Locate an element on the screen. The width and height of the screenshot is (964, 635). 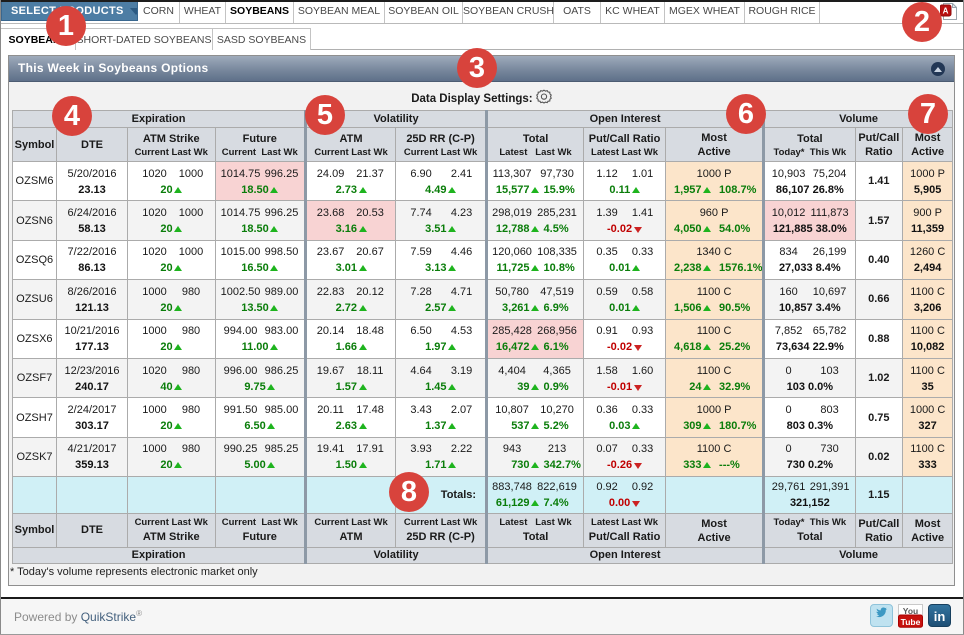
svg-text: in is located at coordinates (940, 616).